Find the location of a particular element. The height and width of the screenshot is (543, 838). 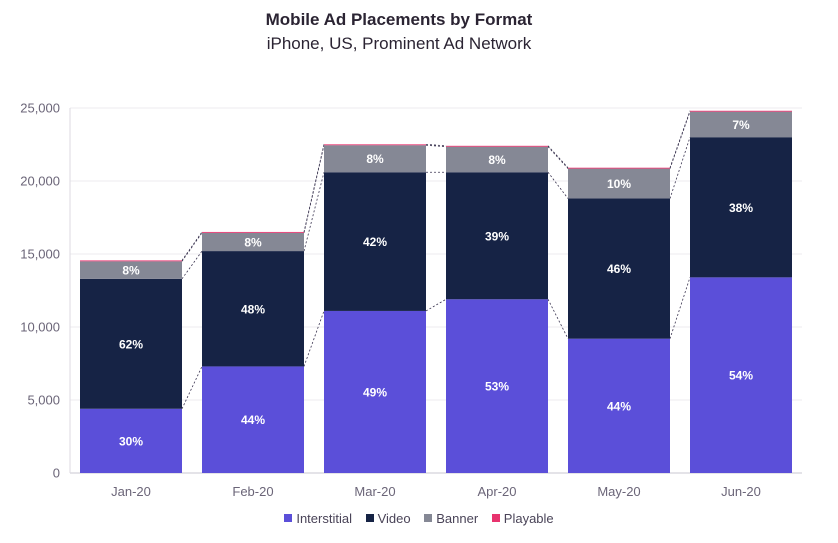

x-tick-label: Feb-20 is located at coordinates (252, 491).